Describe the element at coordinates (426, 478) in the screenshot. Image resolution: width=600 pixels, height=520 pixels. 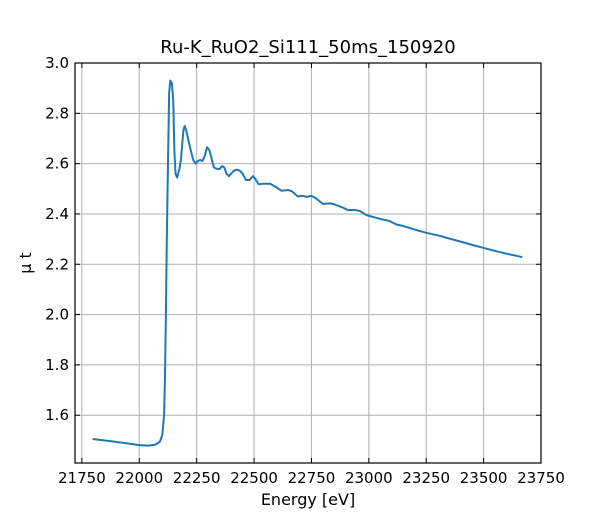
I see `x-tick-label: 23250` at that location.